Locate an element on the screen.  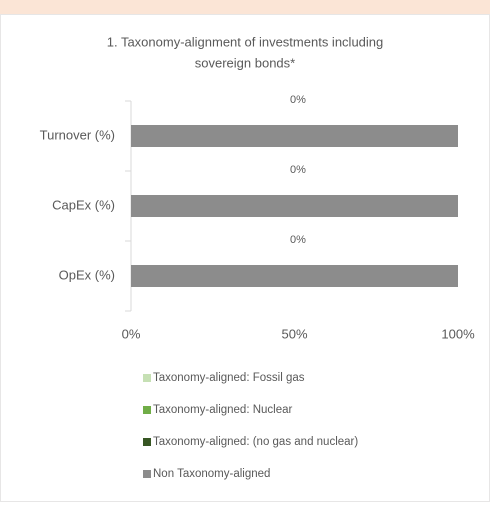
x-tick-label: 100% is located at coordinates (458, 333).